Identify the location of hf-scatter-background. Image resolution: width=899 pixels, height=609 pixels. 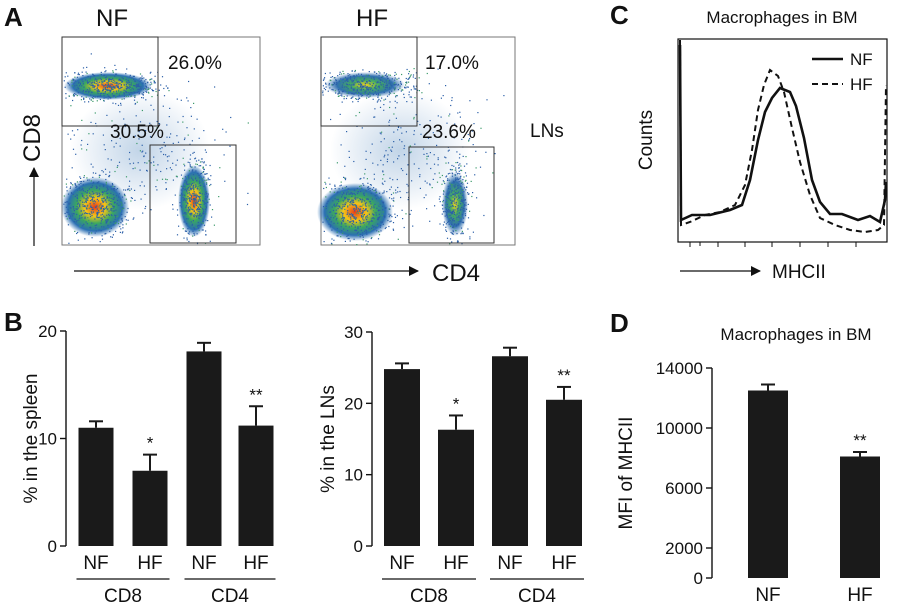
(400, 150).